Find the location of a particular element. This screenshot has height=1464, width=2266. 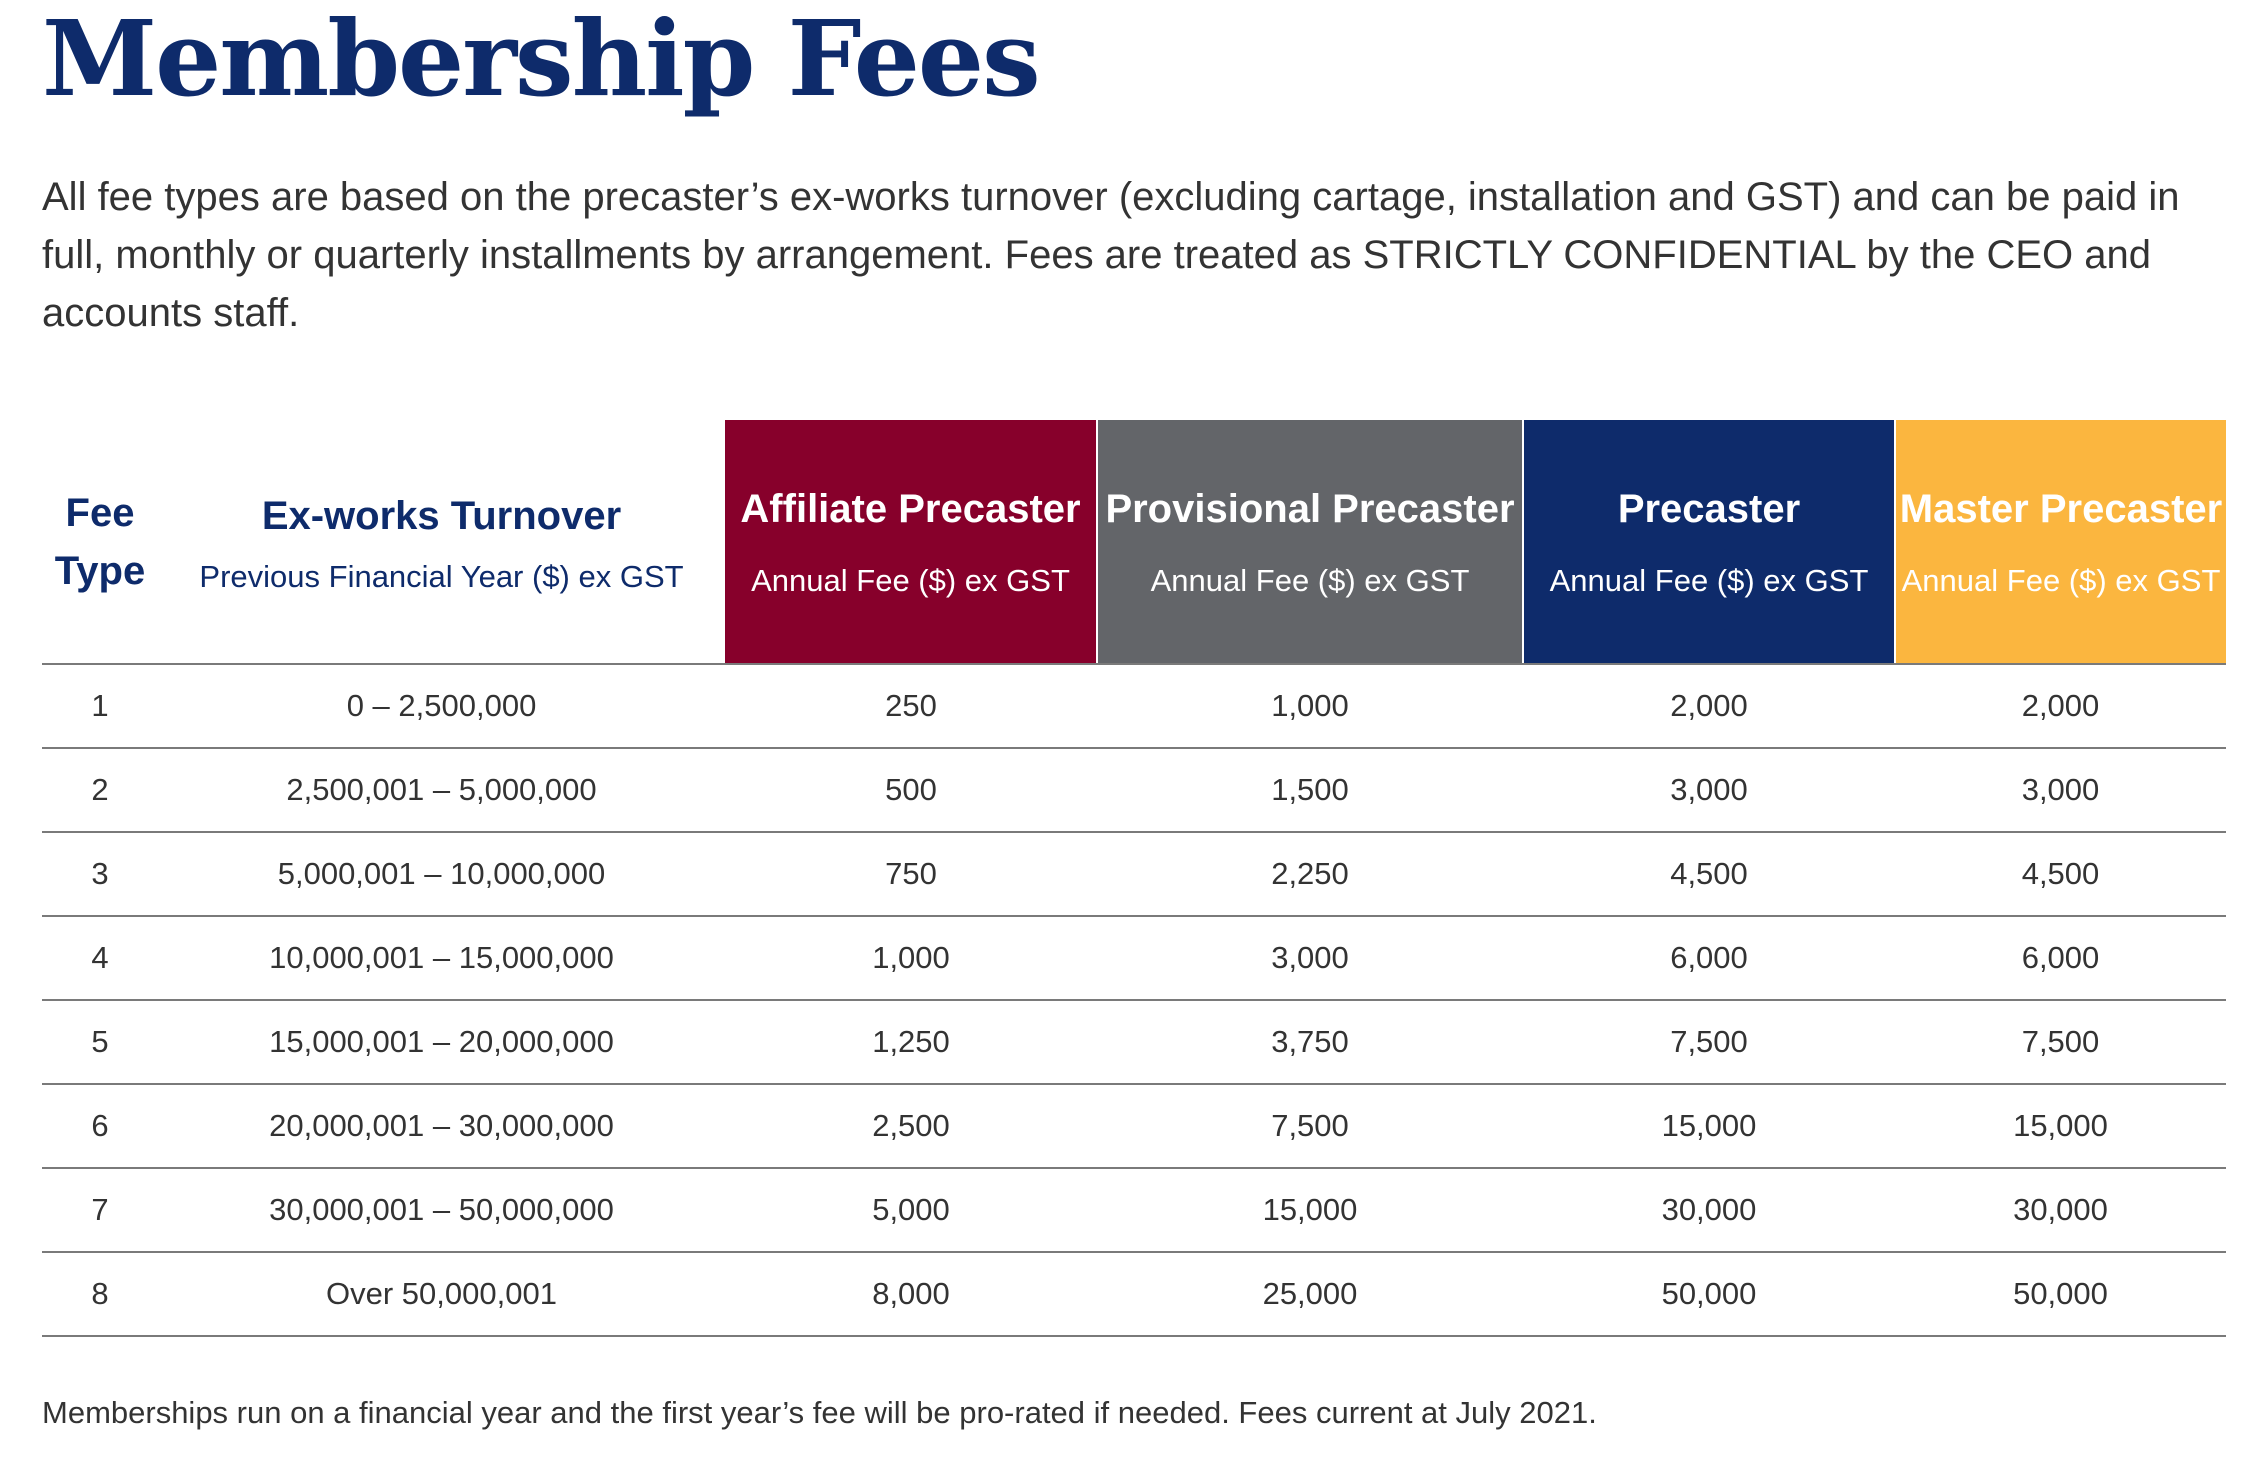

cell-turnover: 2,500,001 – 5,000,000 is located at coordinates (441, 790).